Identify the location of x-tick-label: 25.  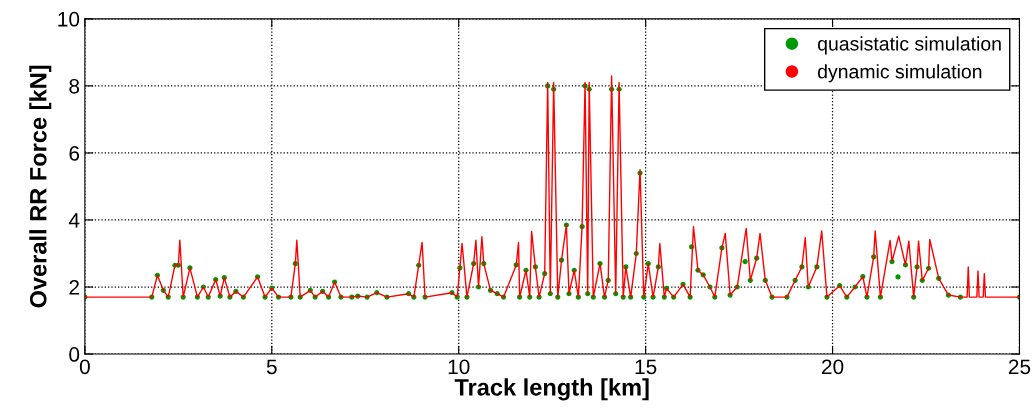
(1019, 367).